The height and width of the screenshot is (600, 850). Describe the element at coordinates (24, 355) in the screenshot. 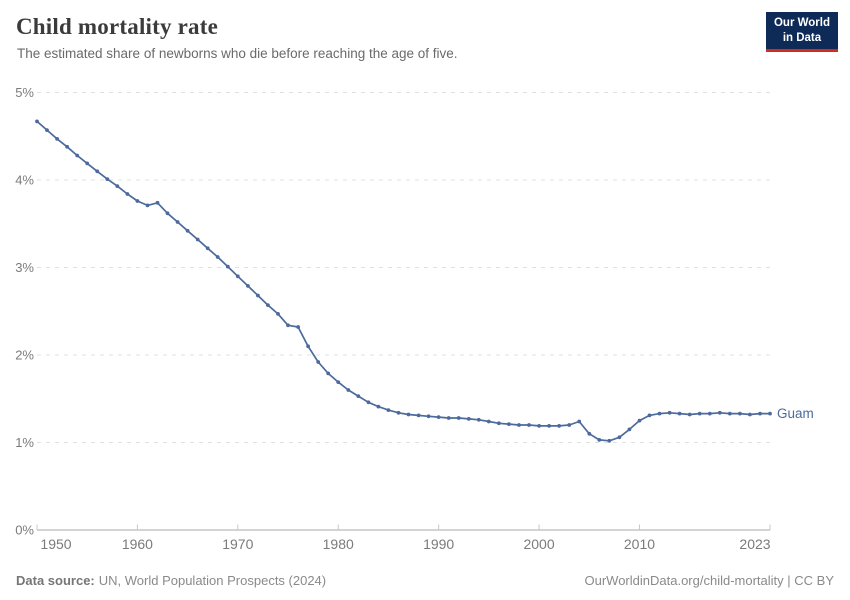

I see `svg-text: 2%` at that location.